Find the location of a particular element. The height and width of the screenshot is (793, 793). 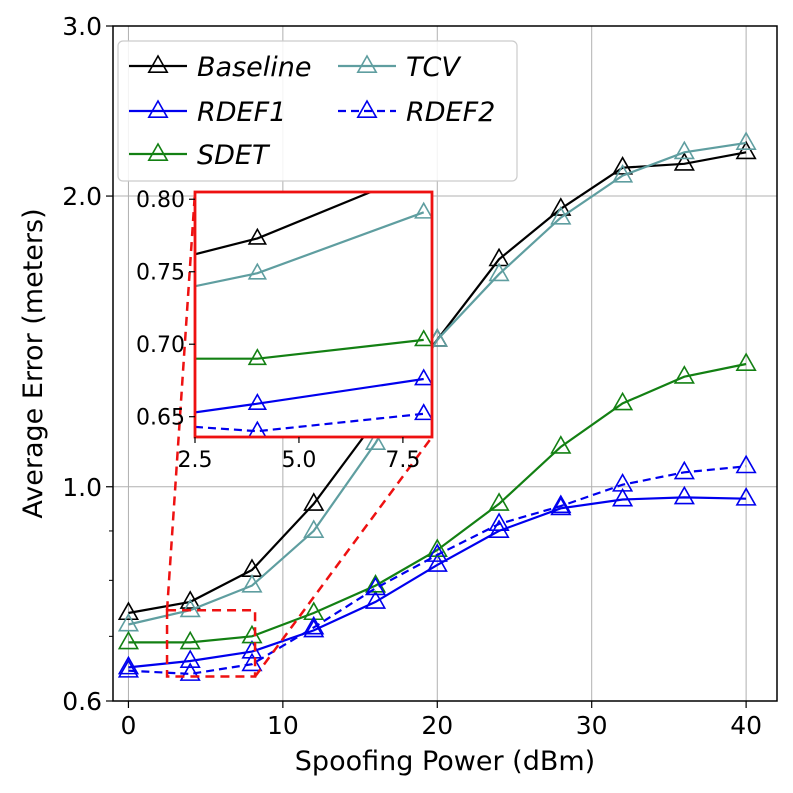

inset-data-point-baseline is located at coordinates (257, 236).